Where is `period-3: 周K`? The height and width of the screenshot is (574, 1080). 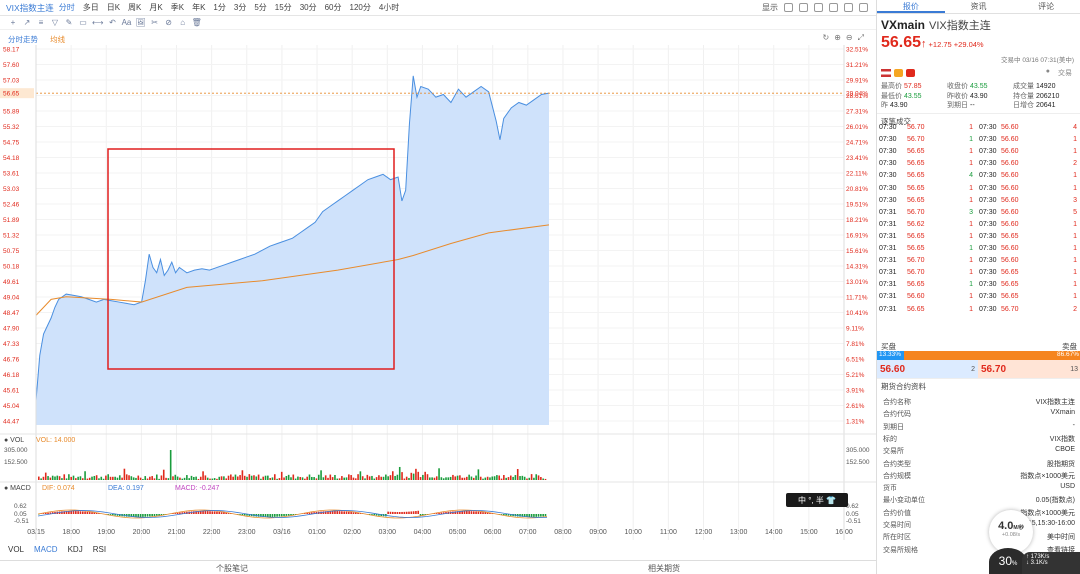 period-3: 周K is located at coordinates (135, 7).